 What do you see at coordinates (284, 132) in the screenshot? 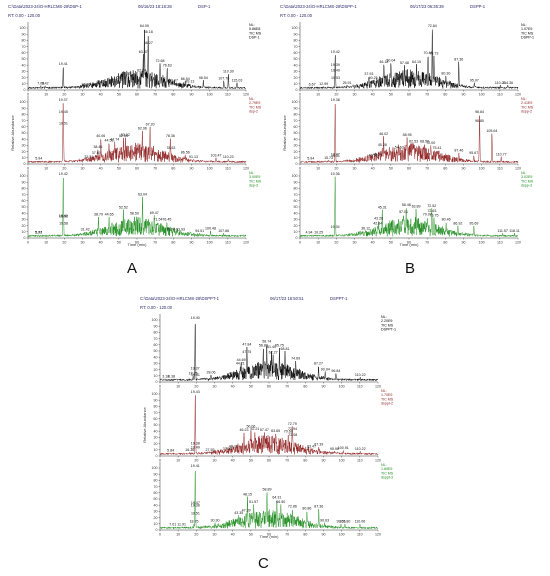
I see `y-axis-label: Relative Abundance` at bounding box center [284, 132].